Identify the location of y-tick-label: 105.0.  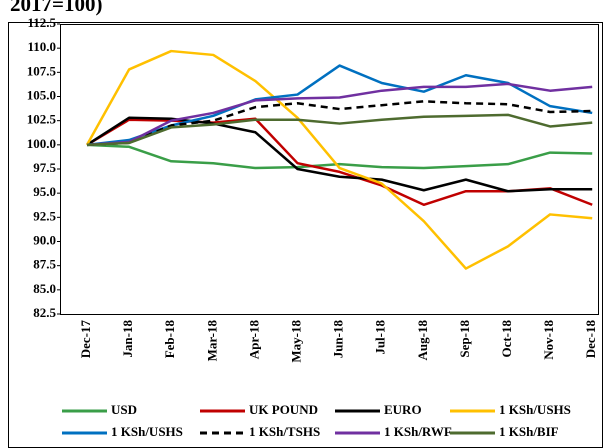
(41, 94).